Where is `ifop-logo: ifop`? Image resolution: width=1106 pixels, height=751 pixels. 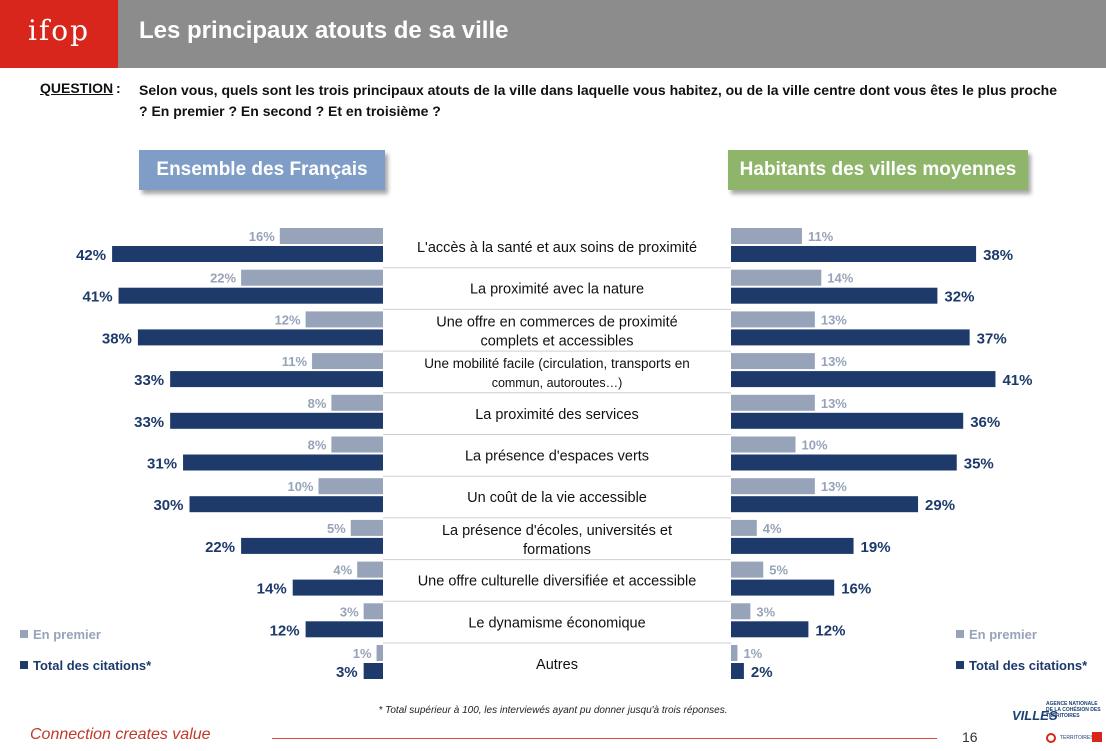
ifop-logo: ifop is located at coordinates (59, 34).